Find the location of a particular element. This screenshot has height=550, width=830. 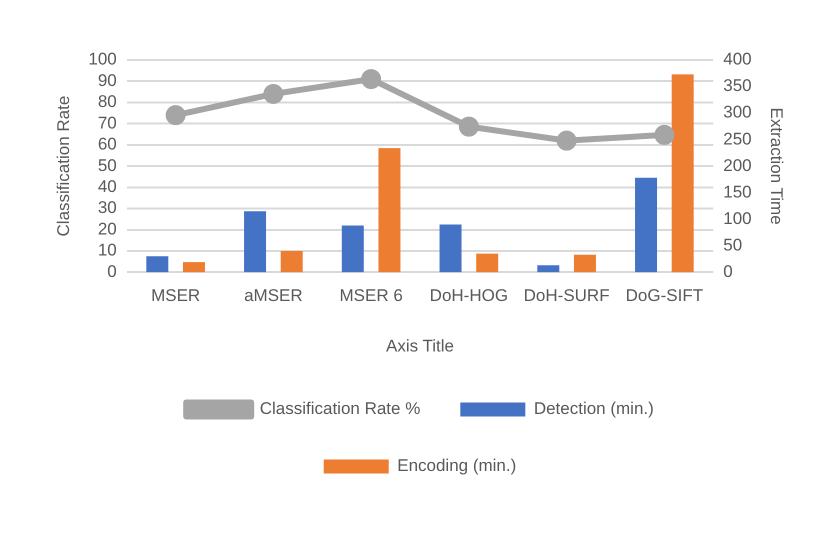

x-axis-title: Axis Title is located at coordinates (420, 346).